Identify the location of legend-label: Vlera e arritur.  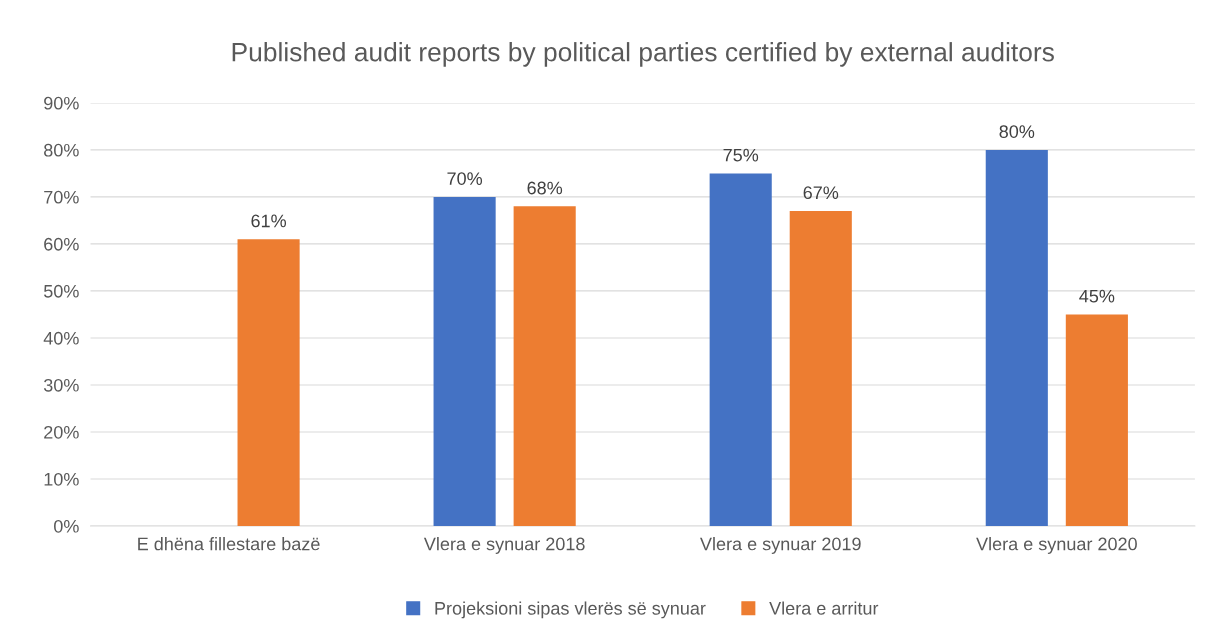
(824, 608).